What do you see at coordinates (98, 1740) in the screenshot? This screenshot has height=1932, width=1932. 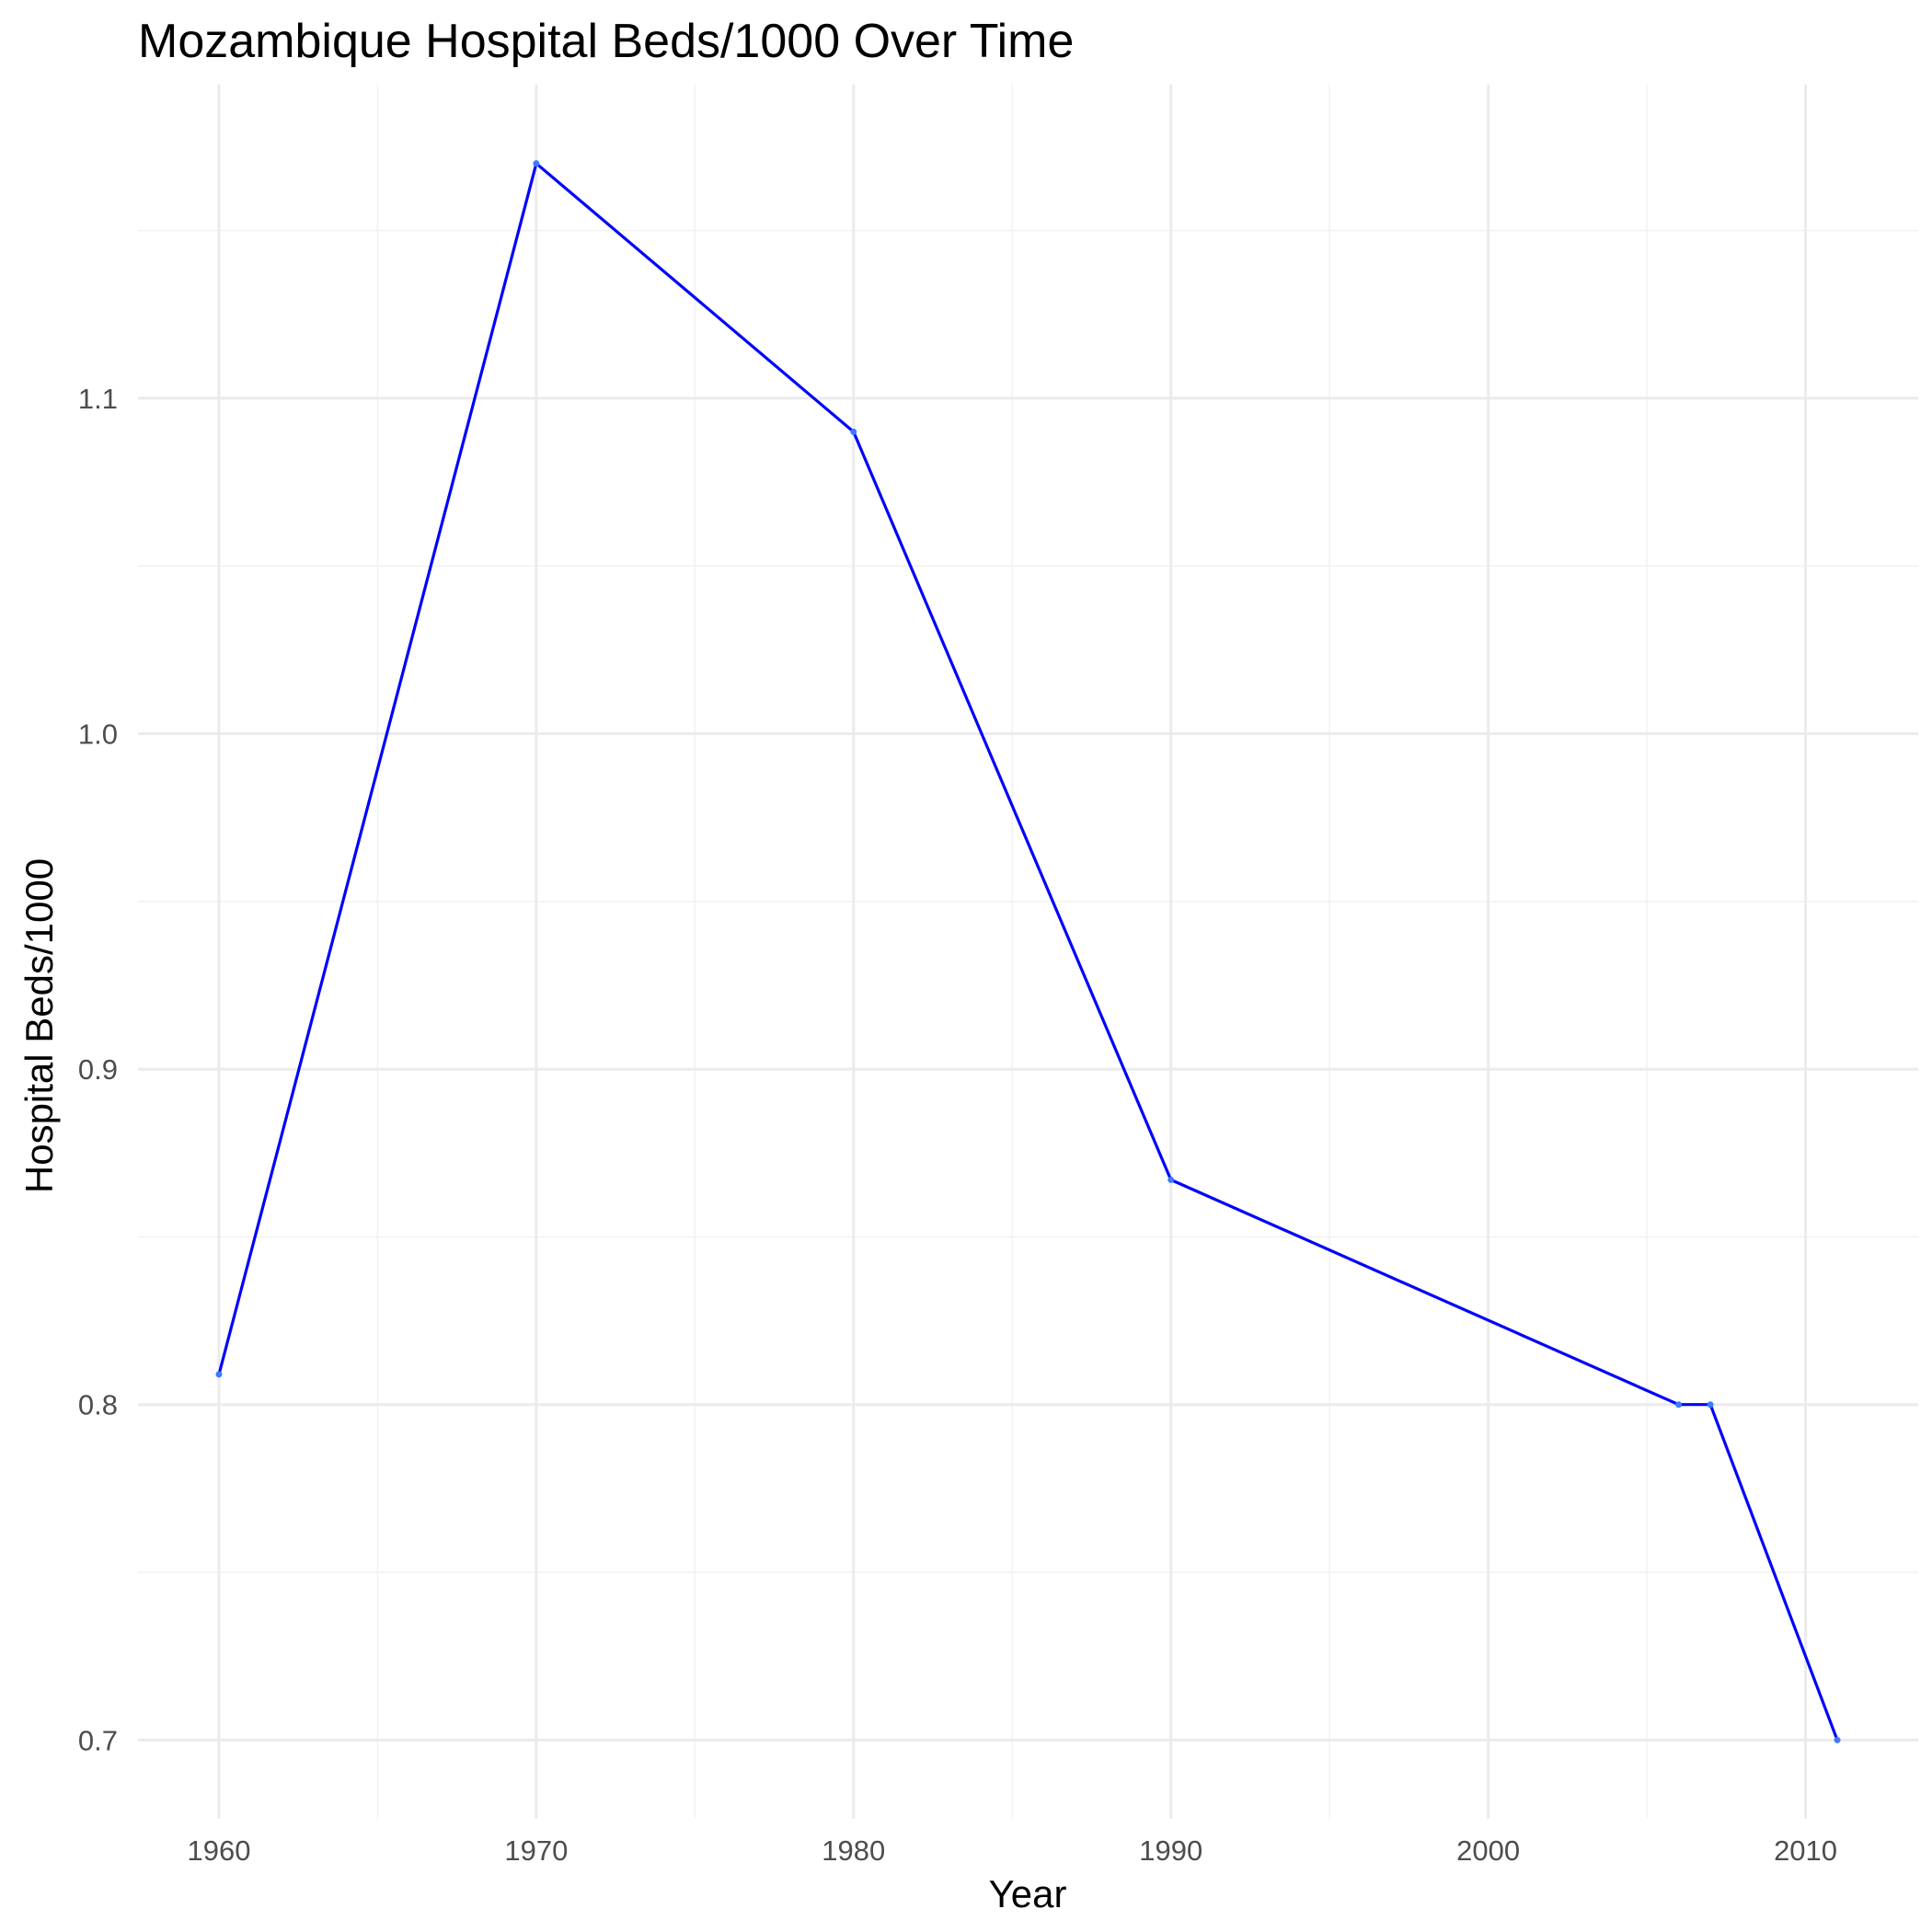 I see `y-tick-label: 0.7` at bounding box center [98, 1740].